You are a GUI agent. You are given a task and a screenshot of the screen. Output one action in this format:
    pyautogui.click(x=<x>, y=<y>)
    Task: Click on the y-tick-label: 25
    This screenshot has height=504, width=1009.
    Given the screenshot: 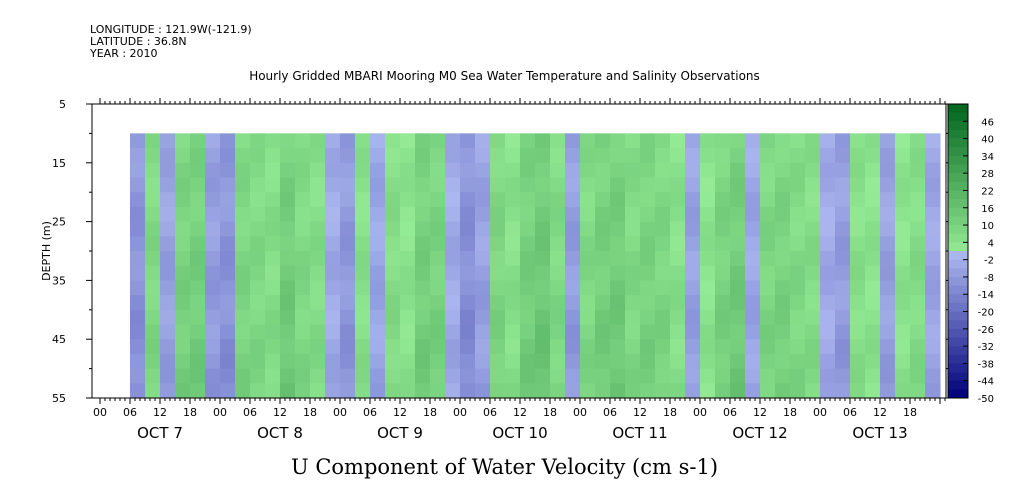 What is the action you would take?
    pyautogui.click(x=59, y=222)
    